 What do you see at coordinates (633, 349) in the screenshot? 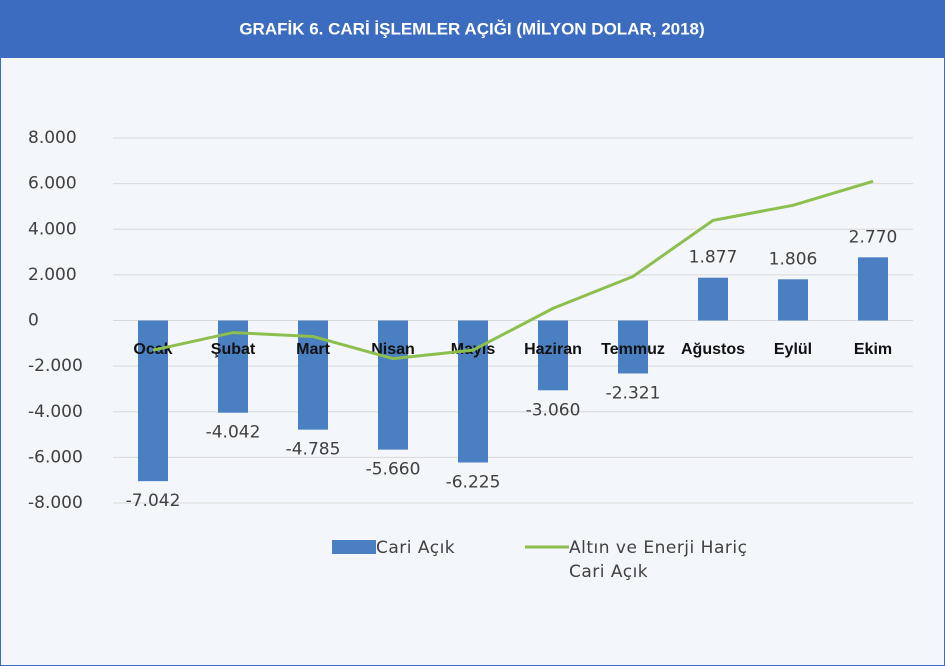
I see `x-tick-label: Temmuz` at bounding box center [633, 349].